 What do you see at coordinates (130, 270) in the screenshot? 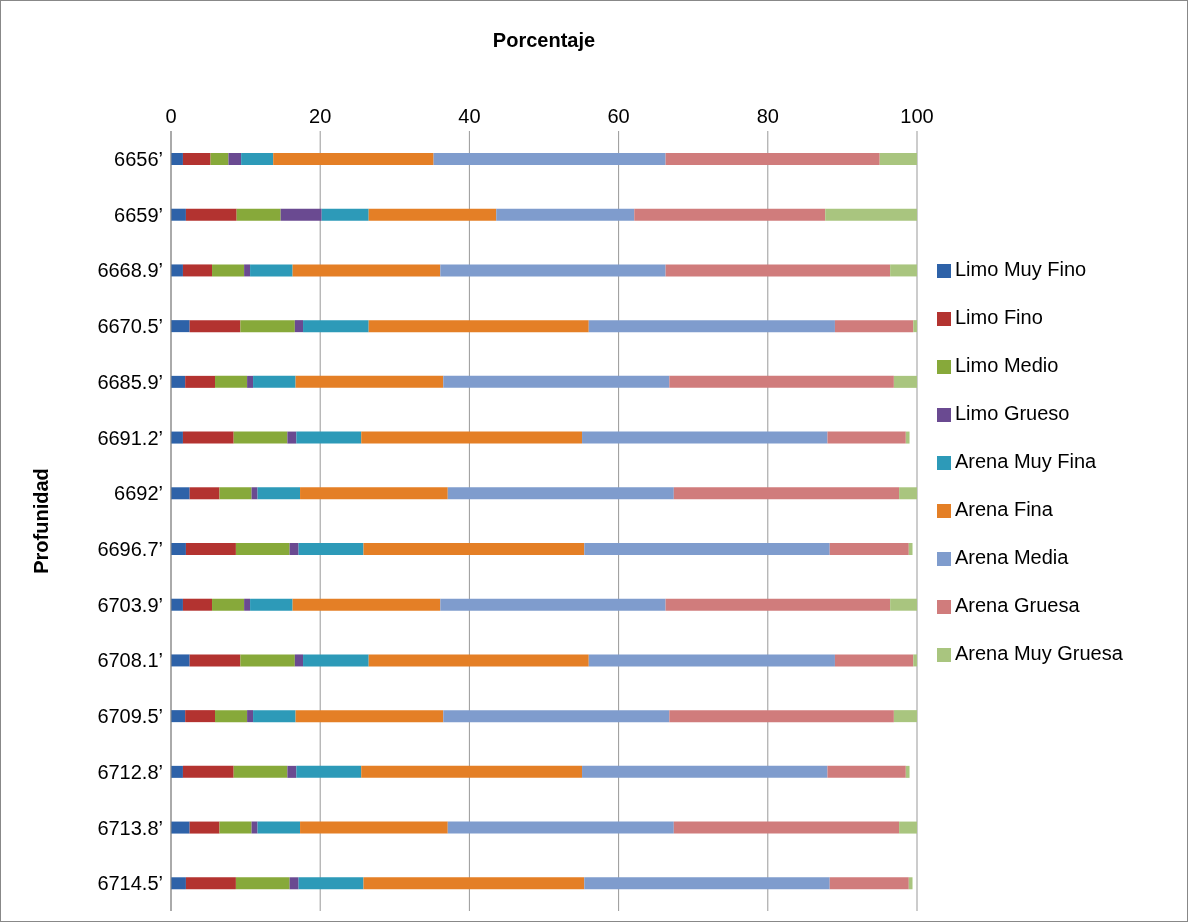
I see `y-tick-label: 6668.9’` at bounding box center [130, 270].